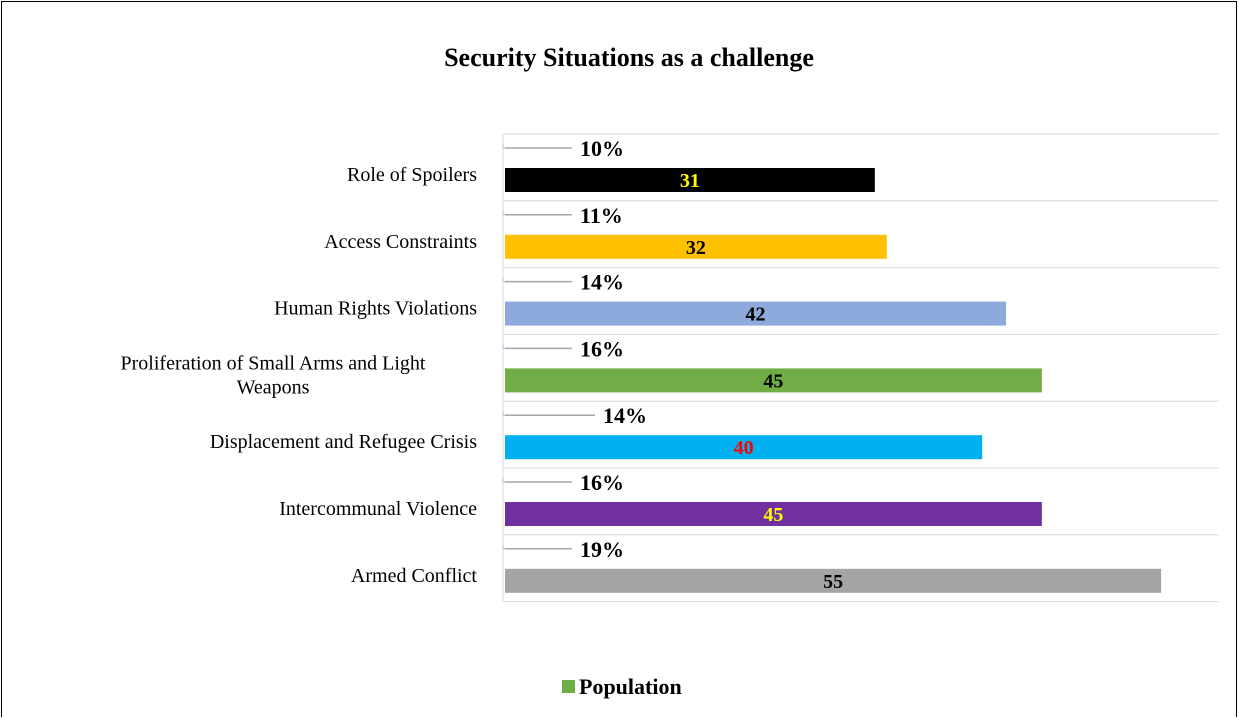 This screenshot has height=718, width=1239. What do you see at coordinates (602, 549) in the screenshot?
I see `percent-label: 19%` at bounding box center [602, 549].